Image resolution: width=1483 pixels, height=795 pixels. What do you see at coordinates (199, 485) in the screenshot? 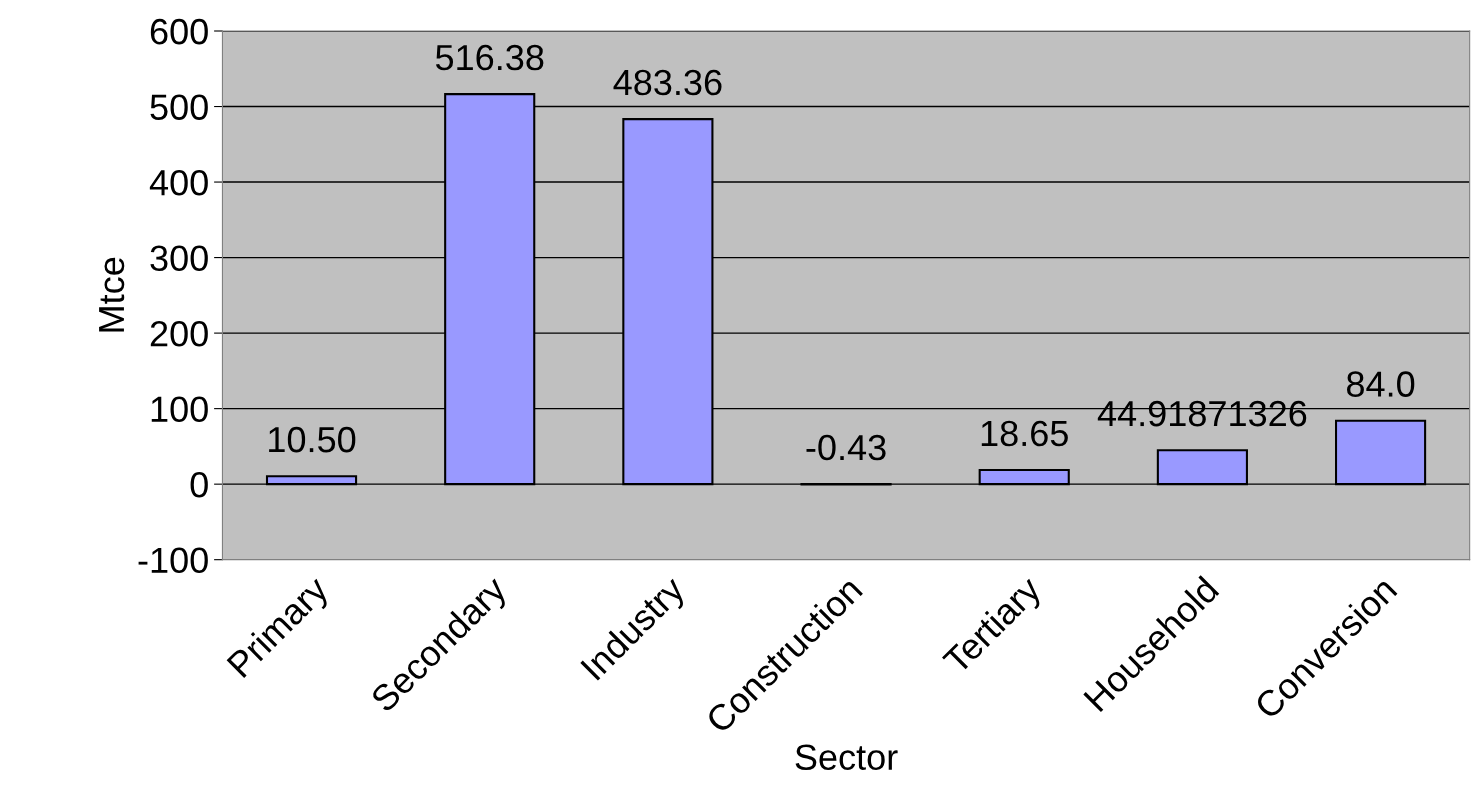
I see `y-tick-label: 0` at bounding box center [199, 485].